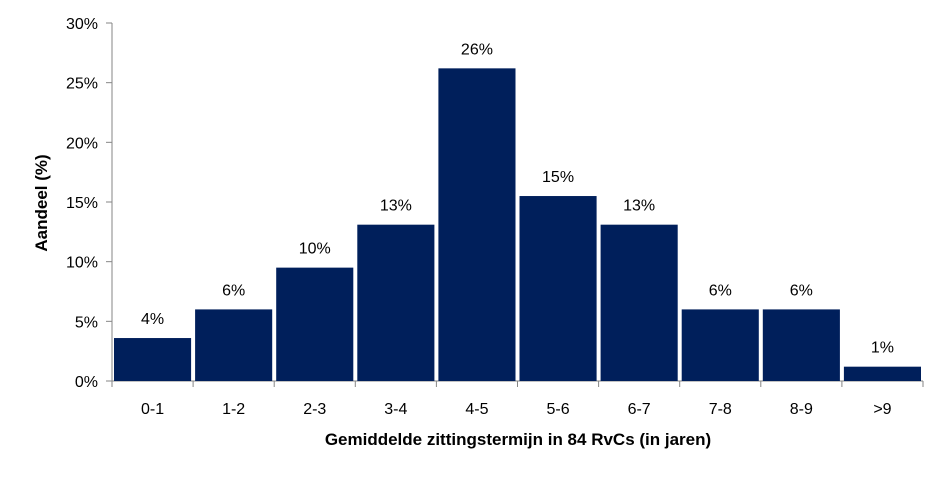 Image resolution: width=946 pixels, height=479 pixels. Describe the element at coordinates (233, 409) in the screenshot. I see `x-tick-label: 1-2` at that location.